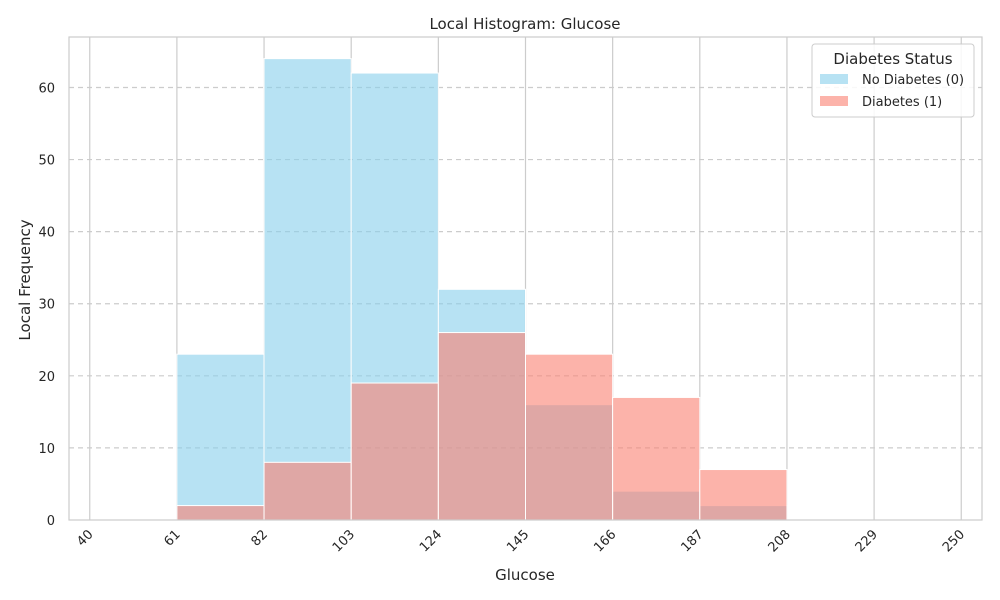  Describe the element at coordinates (518, 541) in the screenshot. I see `x-tick-label: 145` at that location.